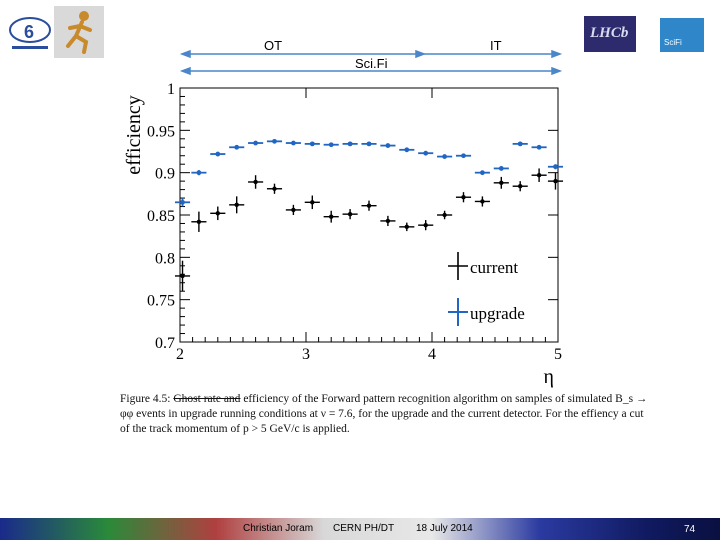 Image resolution: width=720 pixels, height=540 pixels. What do you see at coordinates (432, 354) in the screenshot?
I see `x-tick-label: 4` at bounding box center [432, 354].